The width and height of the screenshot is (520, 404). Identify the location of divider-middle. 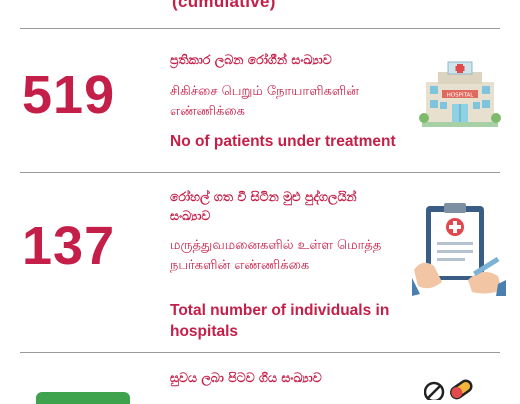
(260, 172).